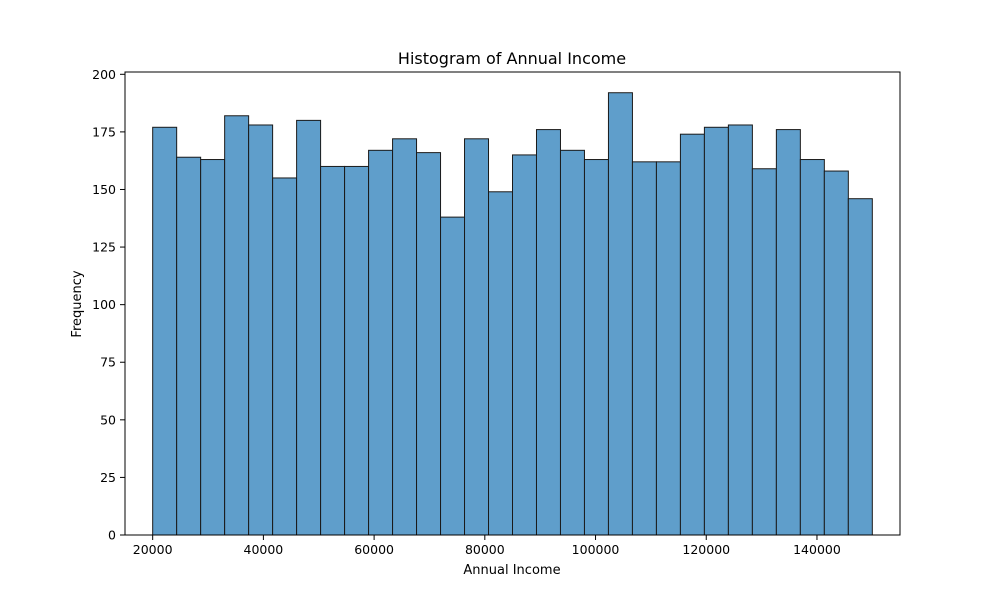 The height and width of the screenshot is (604, 1000). Describe the element at coordinates (108, 419) in the screenshot. I see `y-tick-label: 50` at that location.